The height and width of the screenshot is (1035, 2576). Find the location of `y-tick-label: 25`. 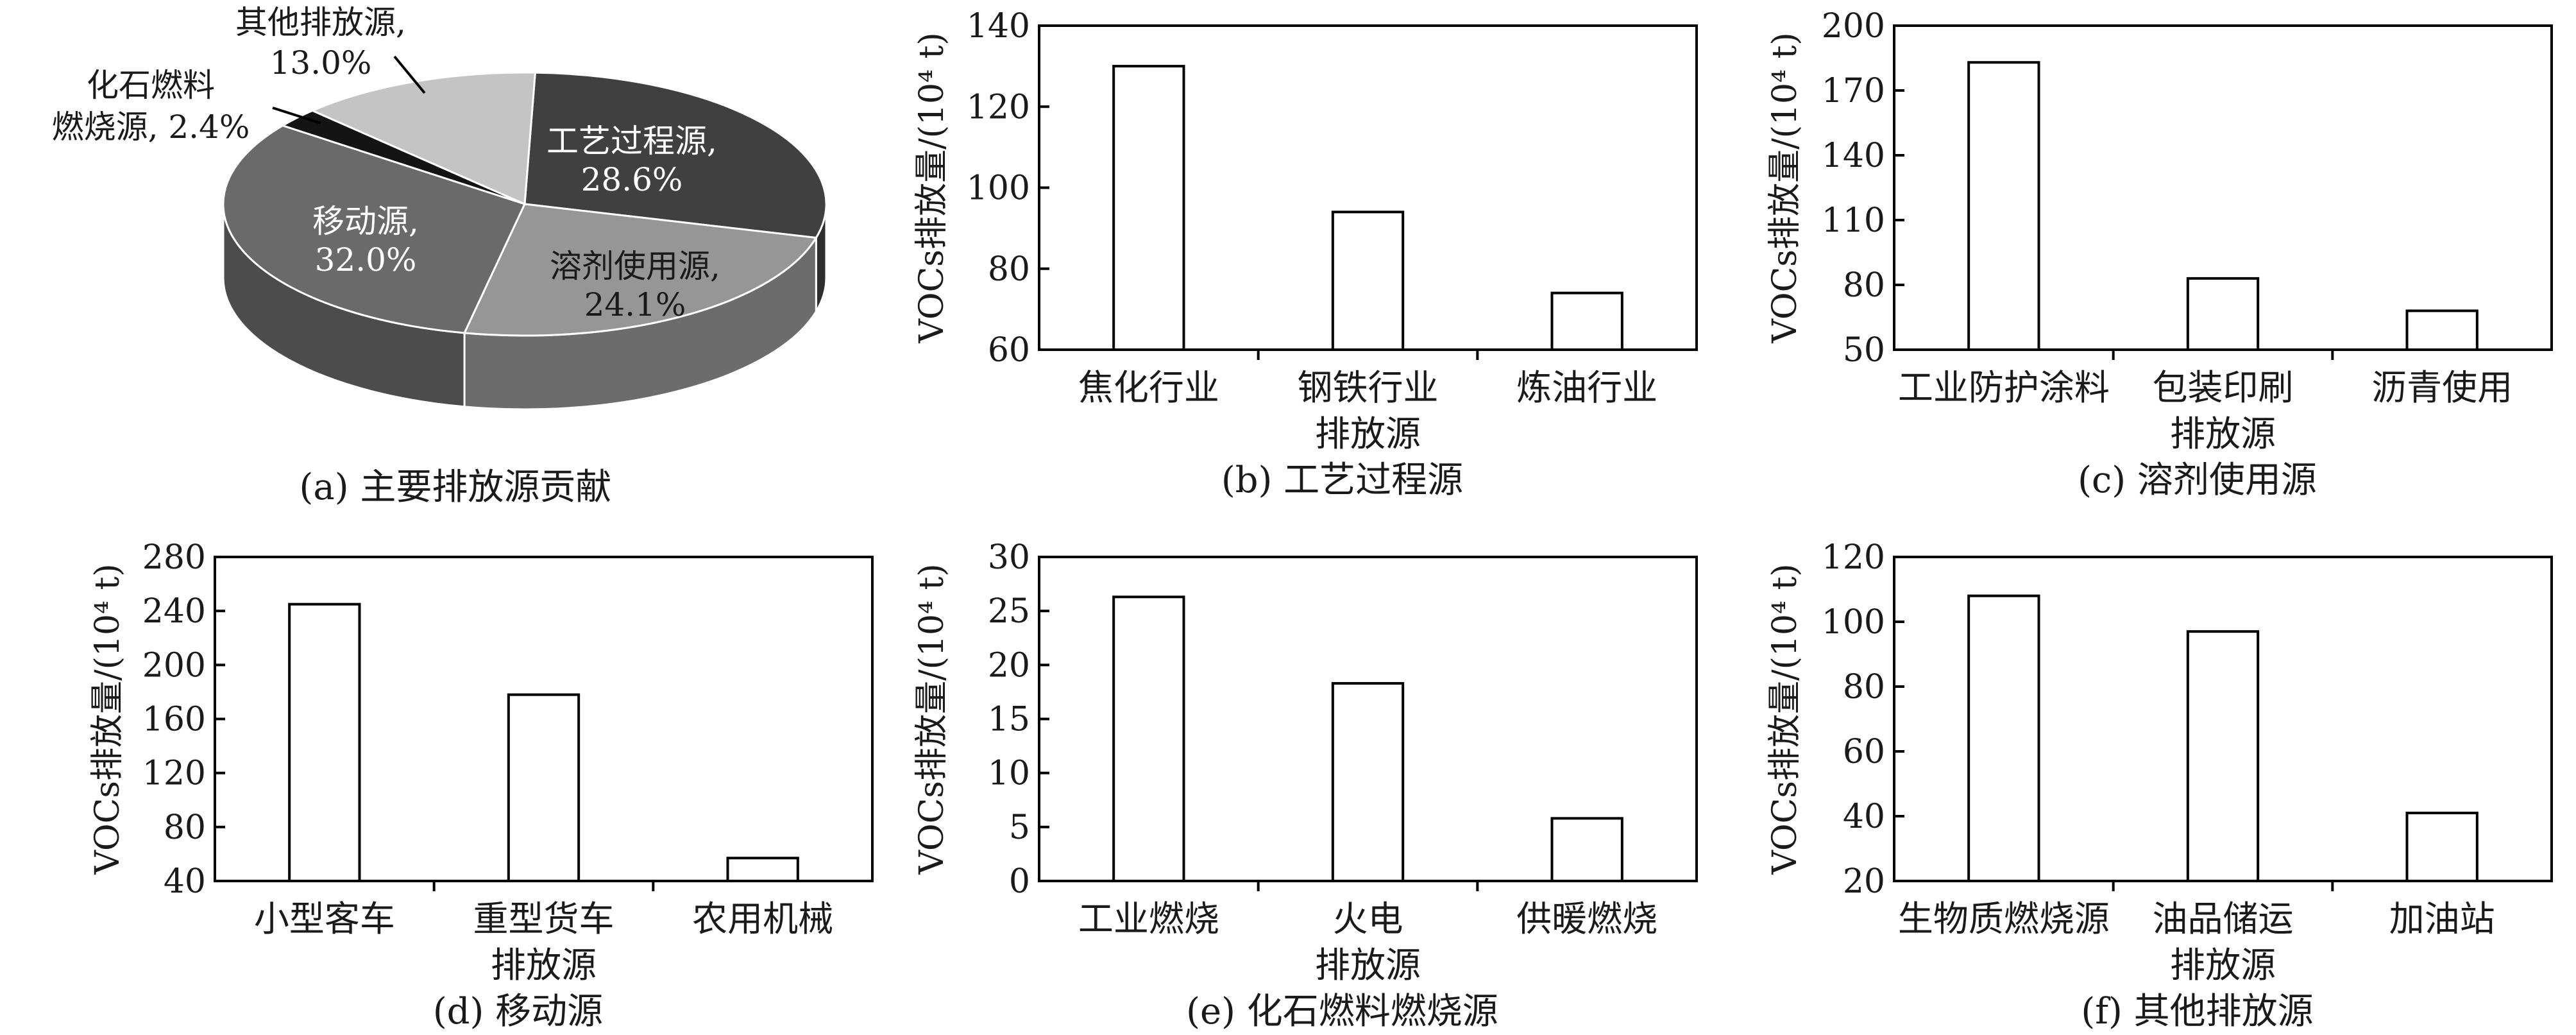

y-tick-label: 25 is located at coordinates (1009, 611).